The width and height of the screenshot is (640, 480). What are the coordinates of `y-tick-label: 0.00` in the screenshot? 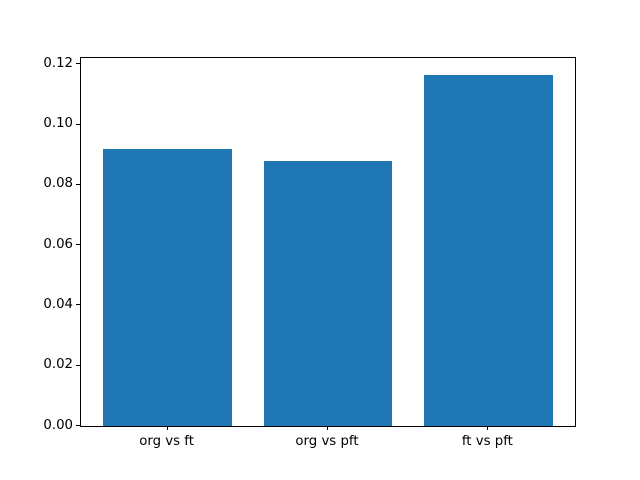 It's located at (58, 425).